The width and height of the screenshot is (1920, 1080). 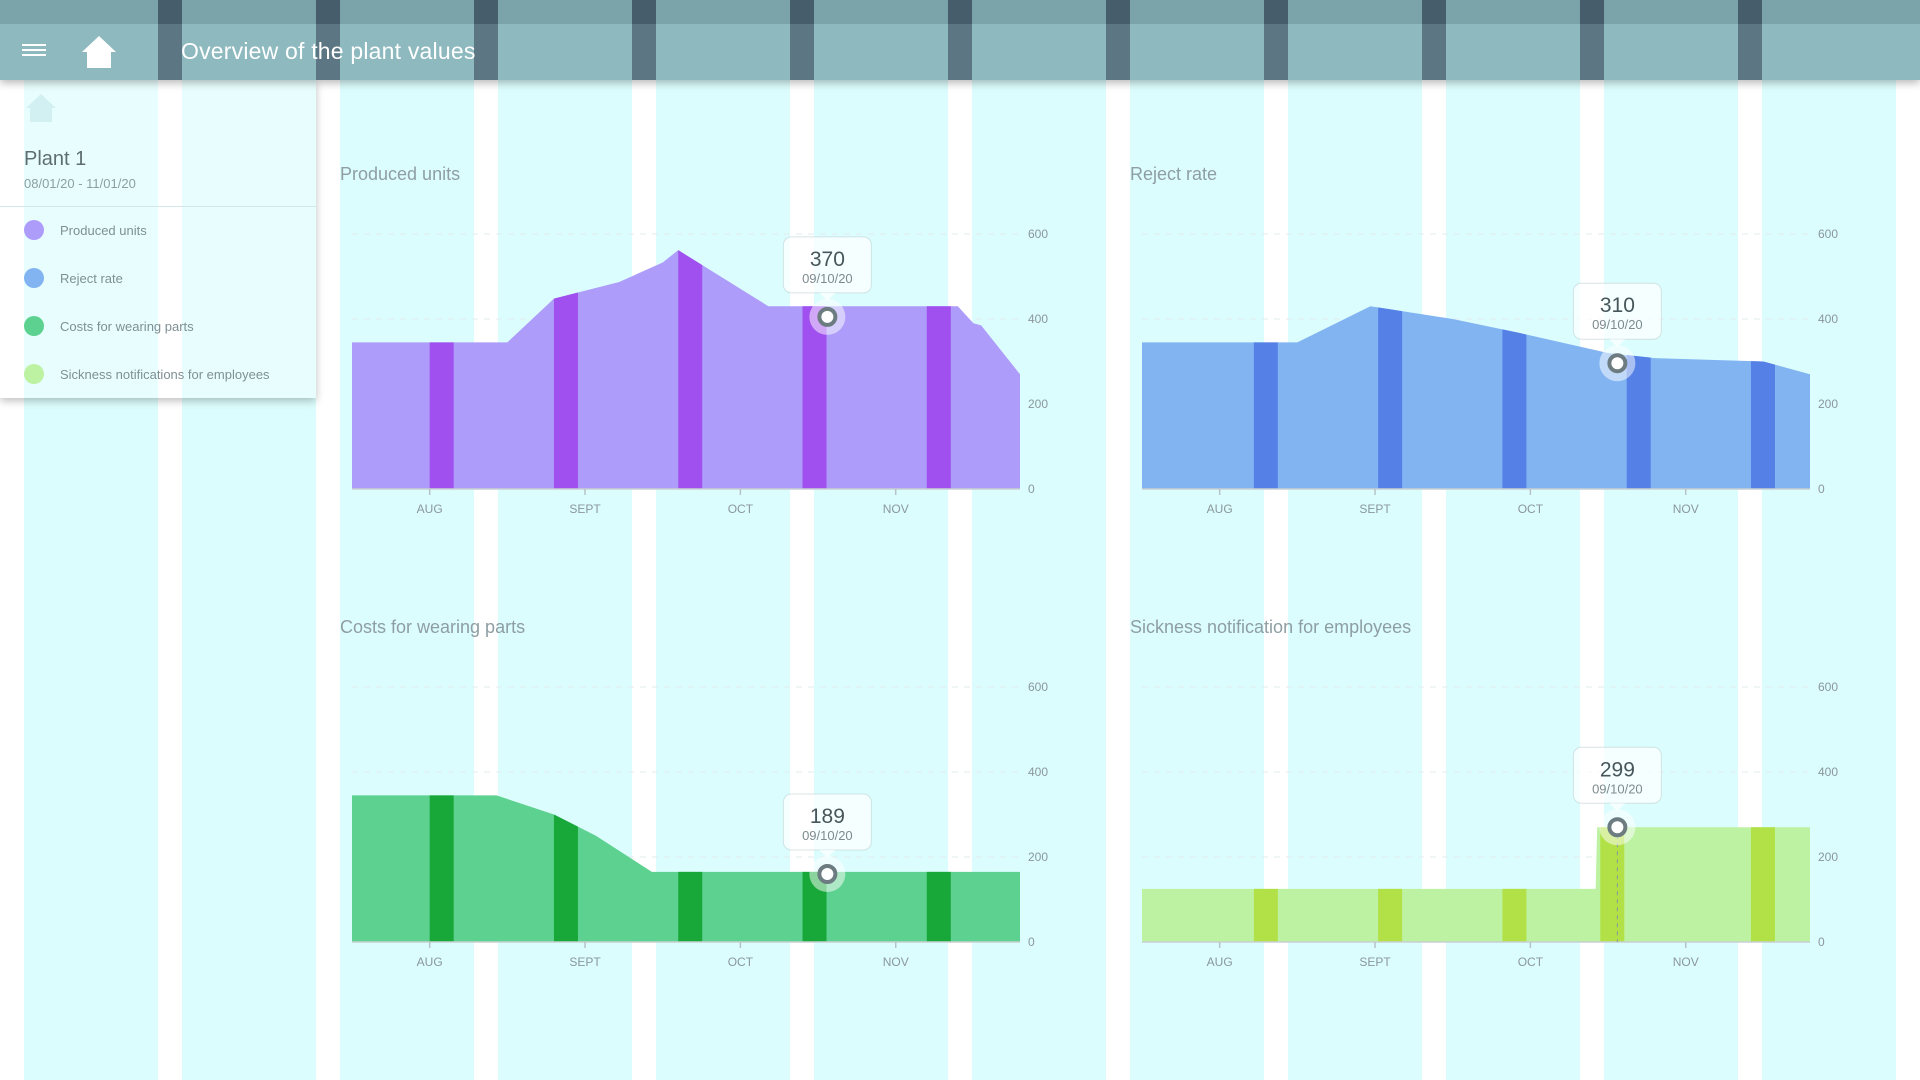 I want to click on divider, so click(x=158, y=206).